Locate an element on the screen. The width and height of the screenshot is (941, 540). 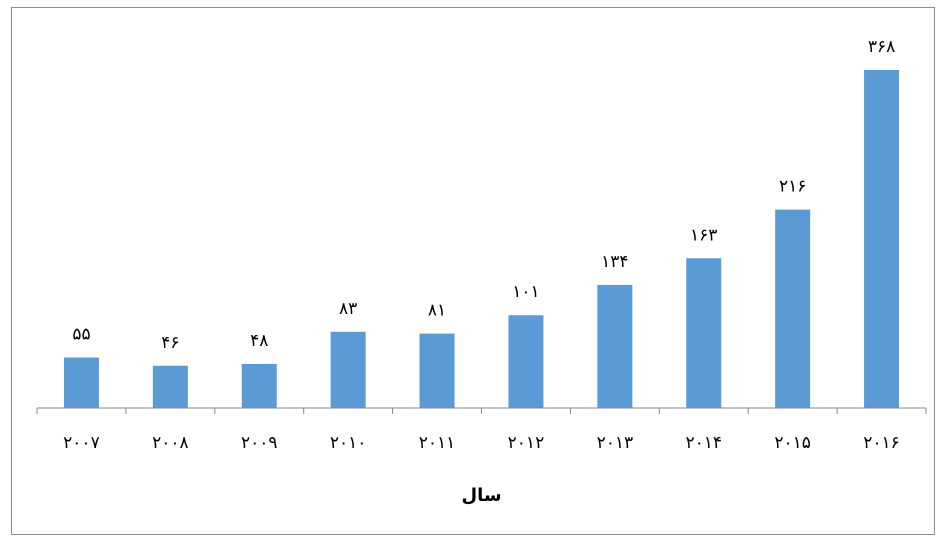
value-label-9: ۳۶۸ is located at coordinates (881, 47).